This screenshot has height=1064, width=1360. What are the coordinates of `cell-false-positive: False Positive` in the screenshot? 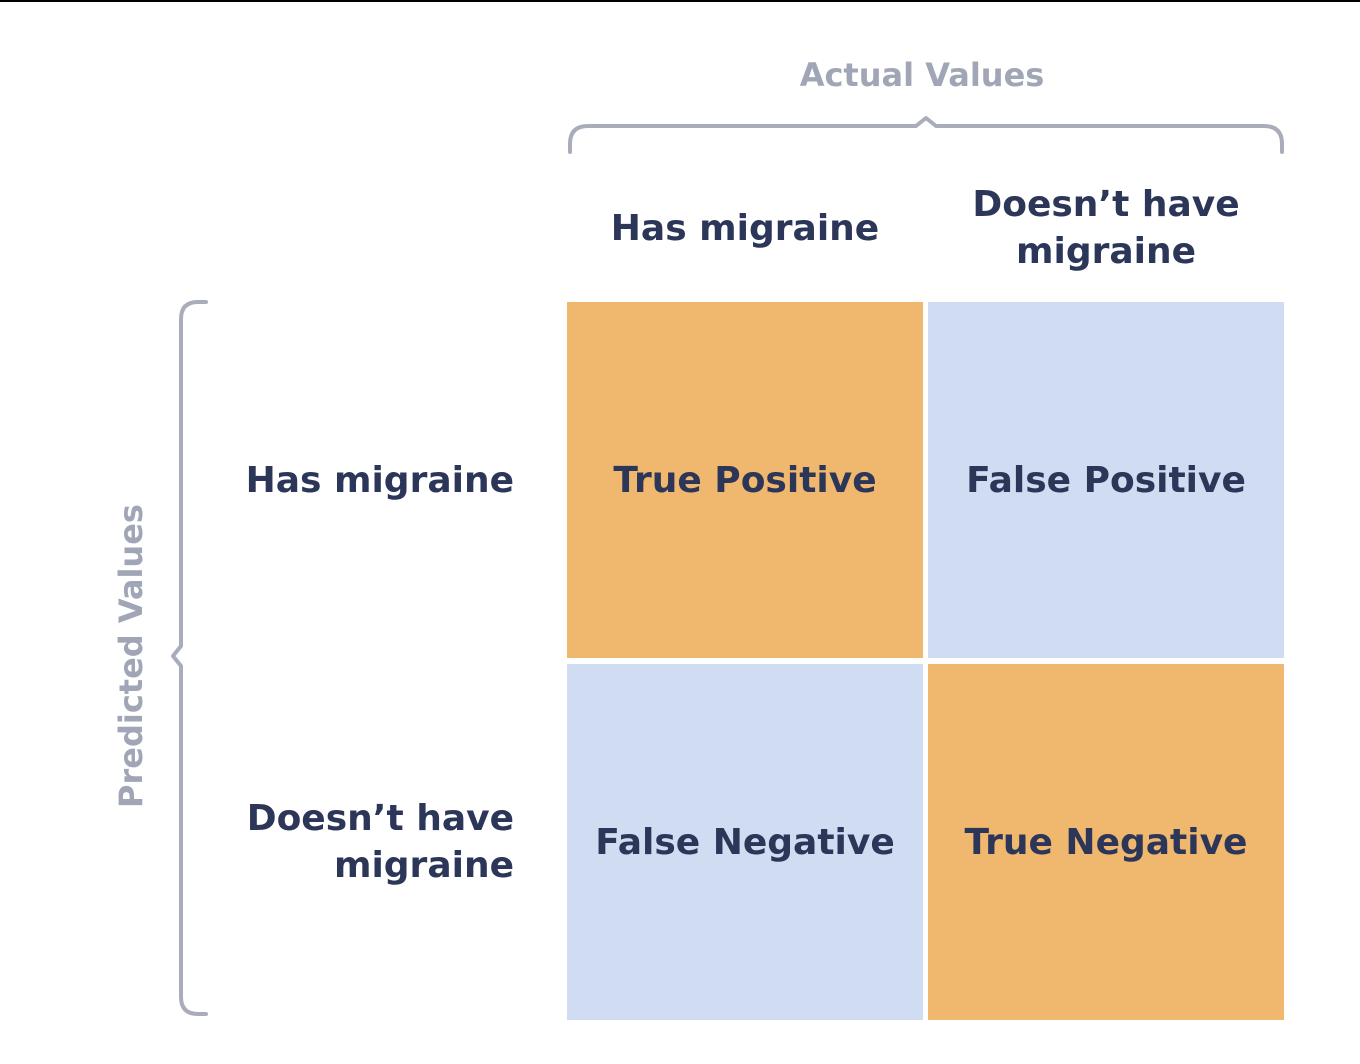 It's located at (1106, 480).